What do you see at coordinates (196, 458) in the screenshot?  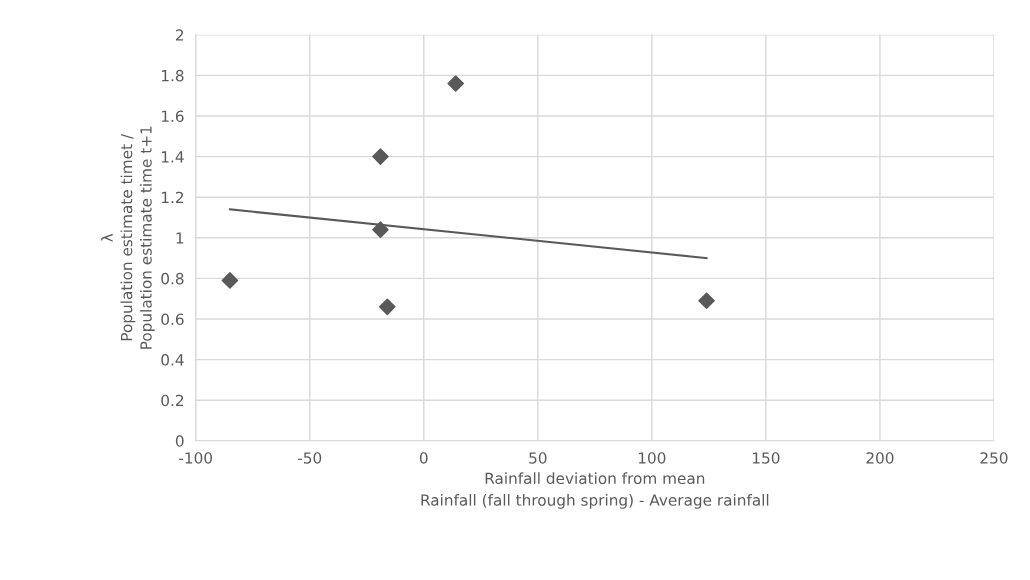 I see `x-tick-label: -100` at bounding box center [196, 458].